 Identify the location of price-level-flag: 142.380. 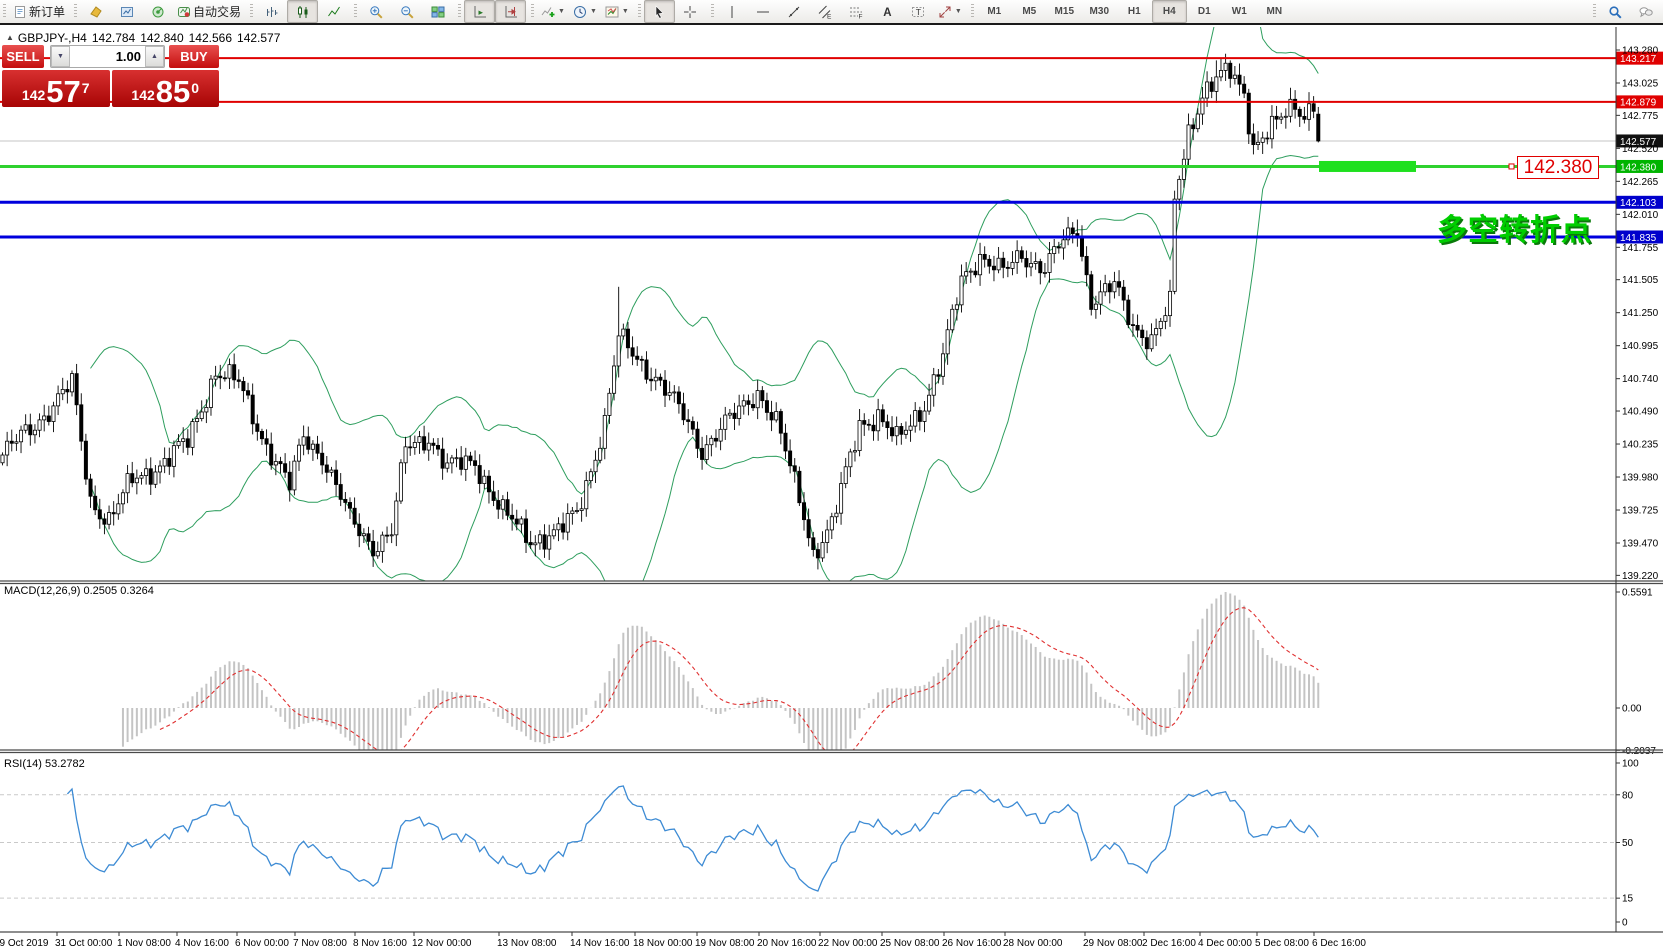
(1558, 167).